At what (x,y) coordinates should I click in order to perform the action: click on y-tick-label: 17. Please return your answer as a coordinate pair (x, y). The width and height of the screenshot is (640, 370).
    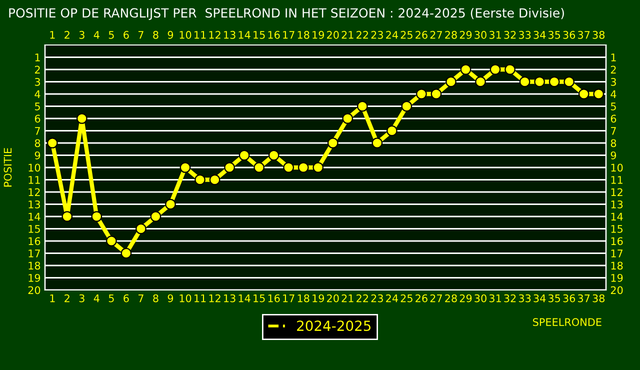
    Looking at the image, I should click on (34, 254).